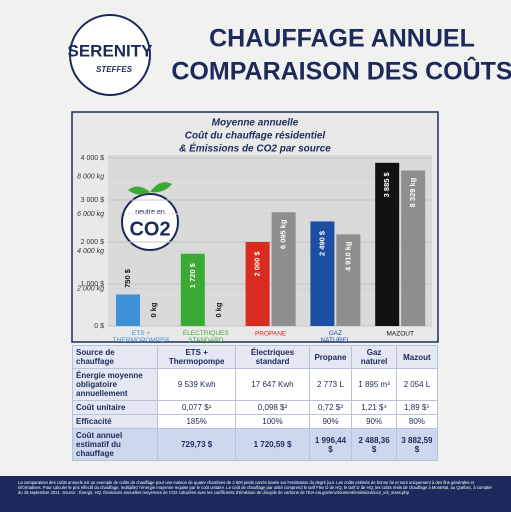 This screenshot has width=511, height=512. Describe the element at coordinates (255, 123) in the screenshot. I see `chart-title: Moyenne annuelle` at that location.